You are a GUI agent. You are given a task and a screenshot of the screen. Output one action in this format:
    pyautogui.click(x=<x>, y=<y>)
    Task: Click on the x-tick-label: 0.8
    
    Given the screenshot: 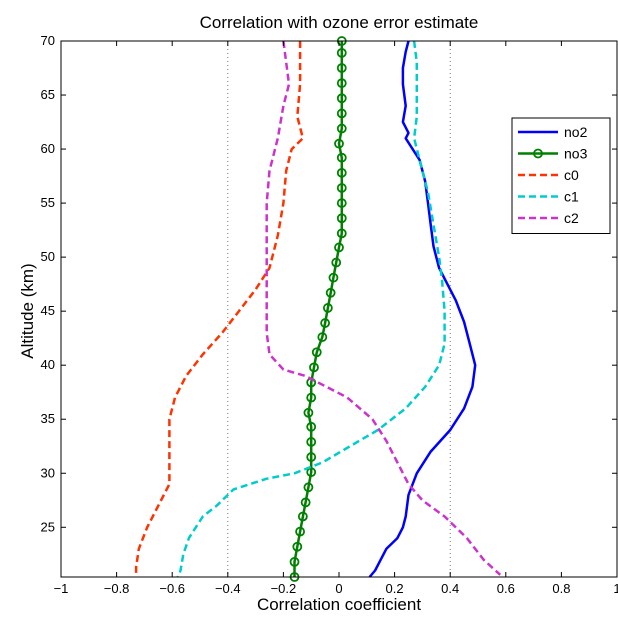 What is the action you would take?
    pyautogui.click(x=561, y=588)
    